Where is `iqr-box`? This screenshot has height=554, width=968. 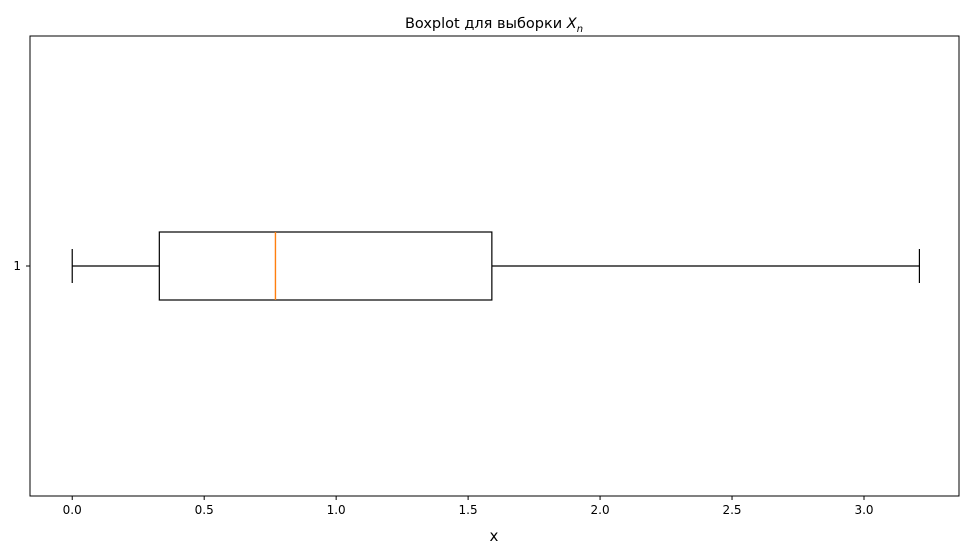 iqr-box is located at coordinates (325, 266).